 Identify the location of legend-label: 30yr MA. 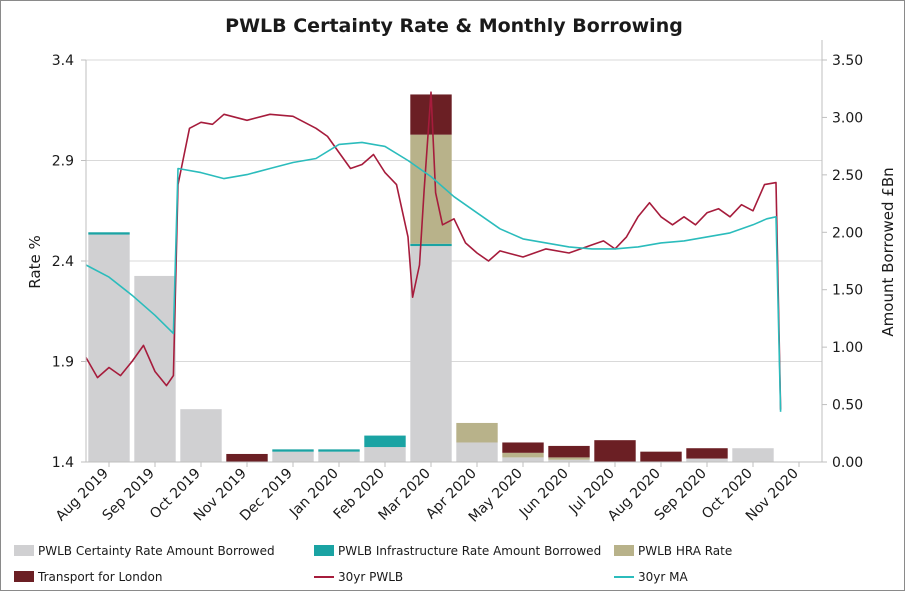
(663, 577).